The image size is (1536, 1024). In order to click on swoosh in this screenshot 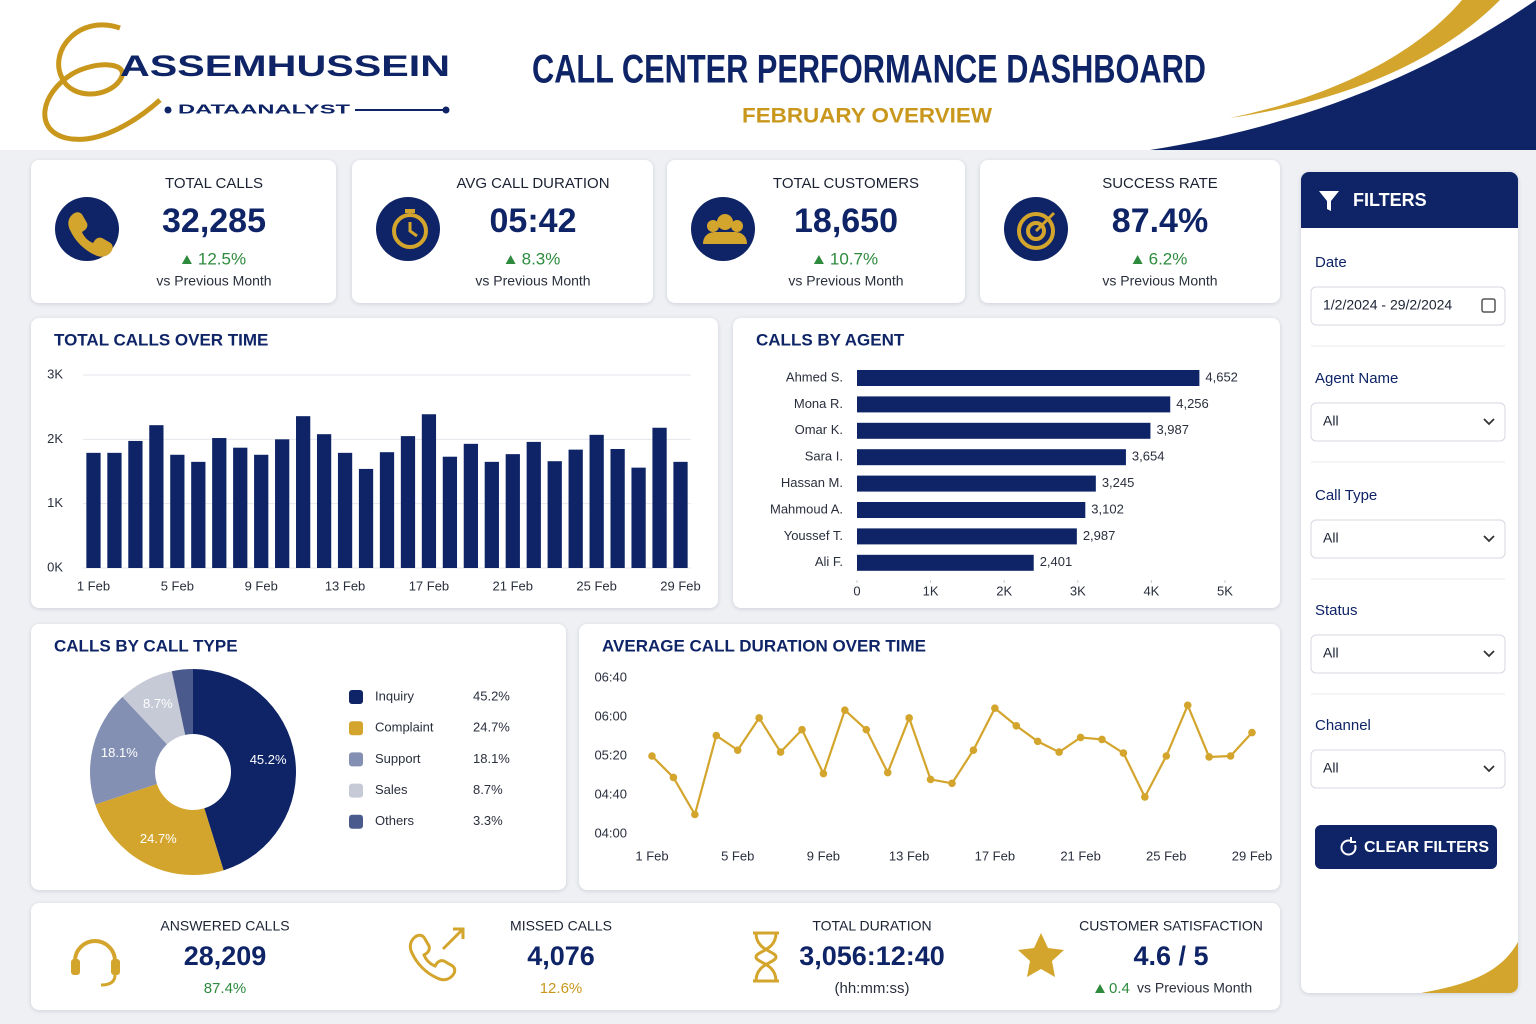, I will do `click(1343, 75)`.